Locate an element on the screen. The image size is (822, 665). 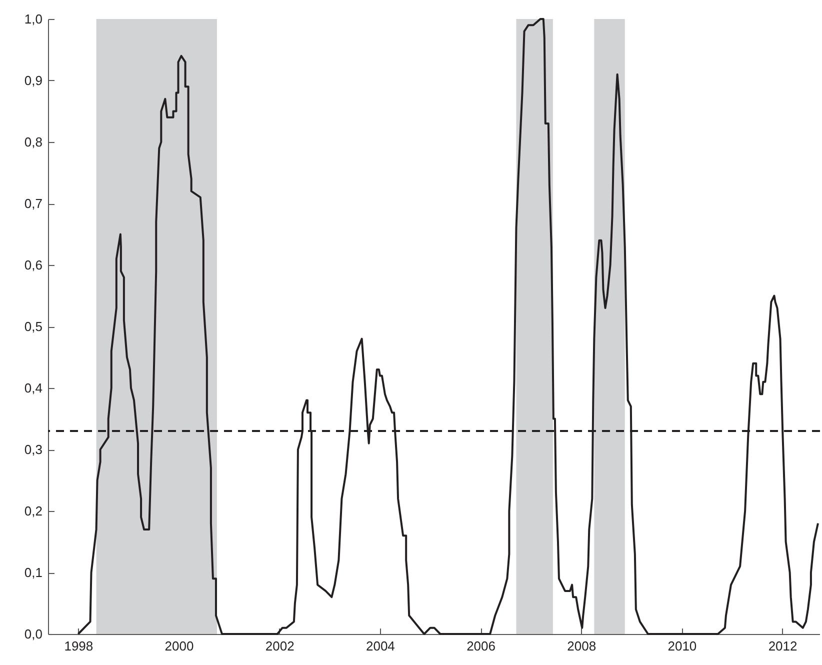
x-tick-label: 2004 is located at coordinates (380, 646).